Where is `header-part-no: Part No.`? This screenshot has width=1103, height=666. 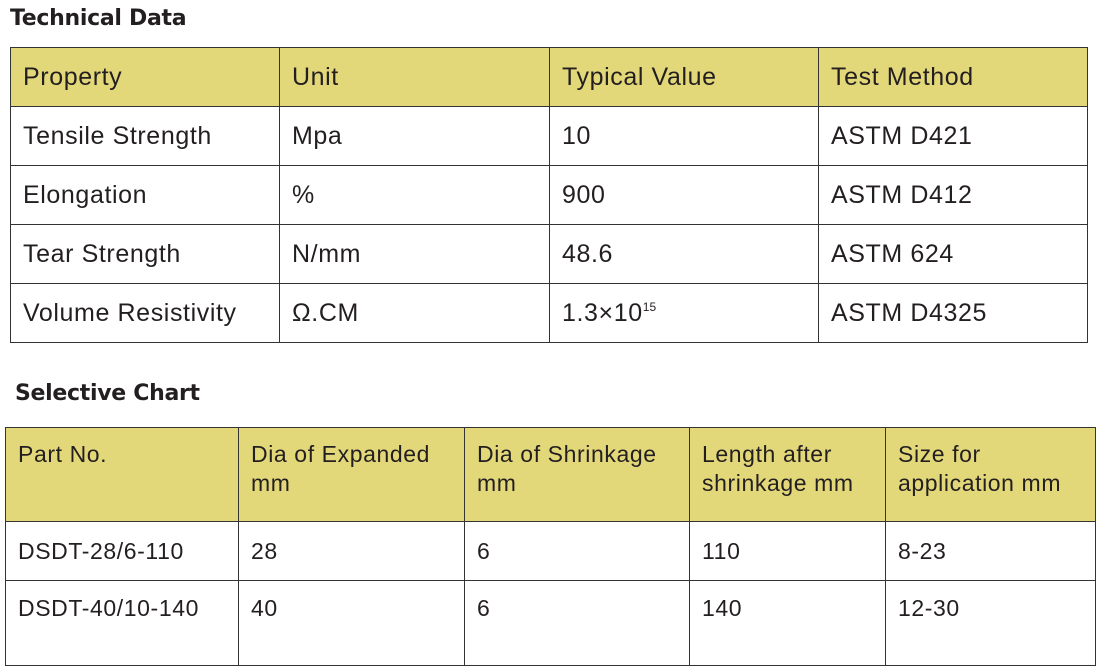
header-part-no: Part No. is located at coordinates (122, 474).